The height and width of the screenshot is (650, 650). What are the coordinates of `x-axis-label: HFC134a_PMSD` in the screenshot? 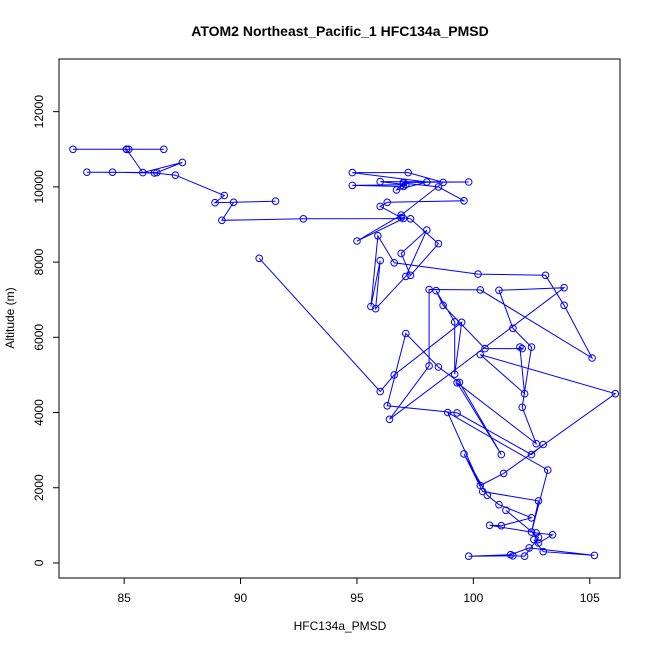 It's located at (340, 626).